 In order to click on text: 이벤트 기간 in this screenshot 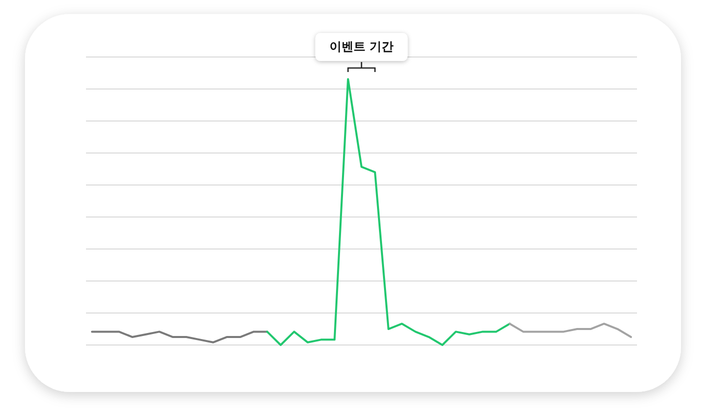, I will do `click(361, 46)`.